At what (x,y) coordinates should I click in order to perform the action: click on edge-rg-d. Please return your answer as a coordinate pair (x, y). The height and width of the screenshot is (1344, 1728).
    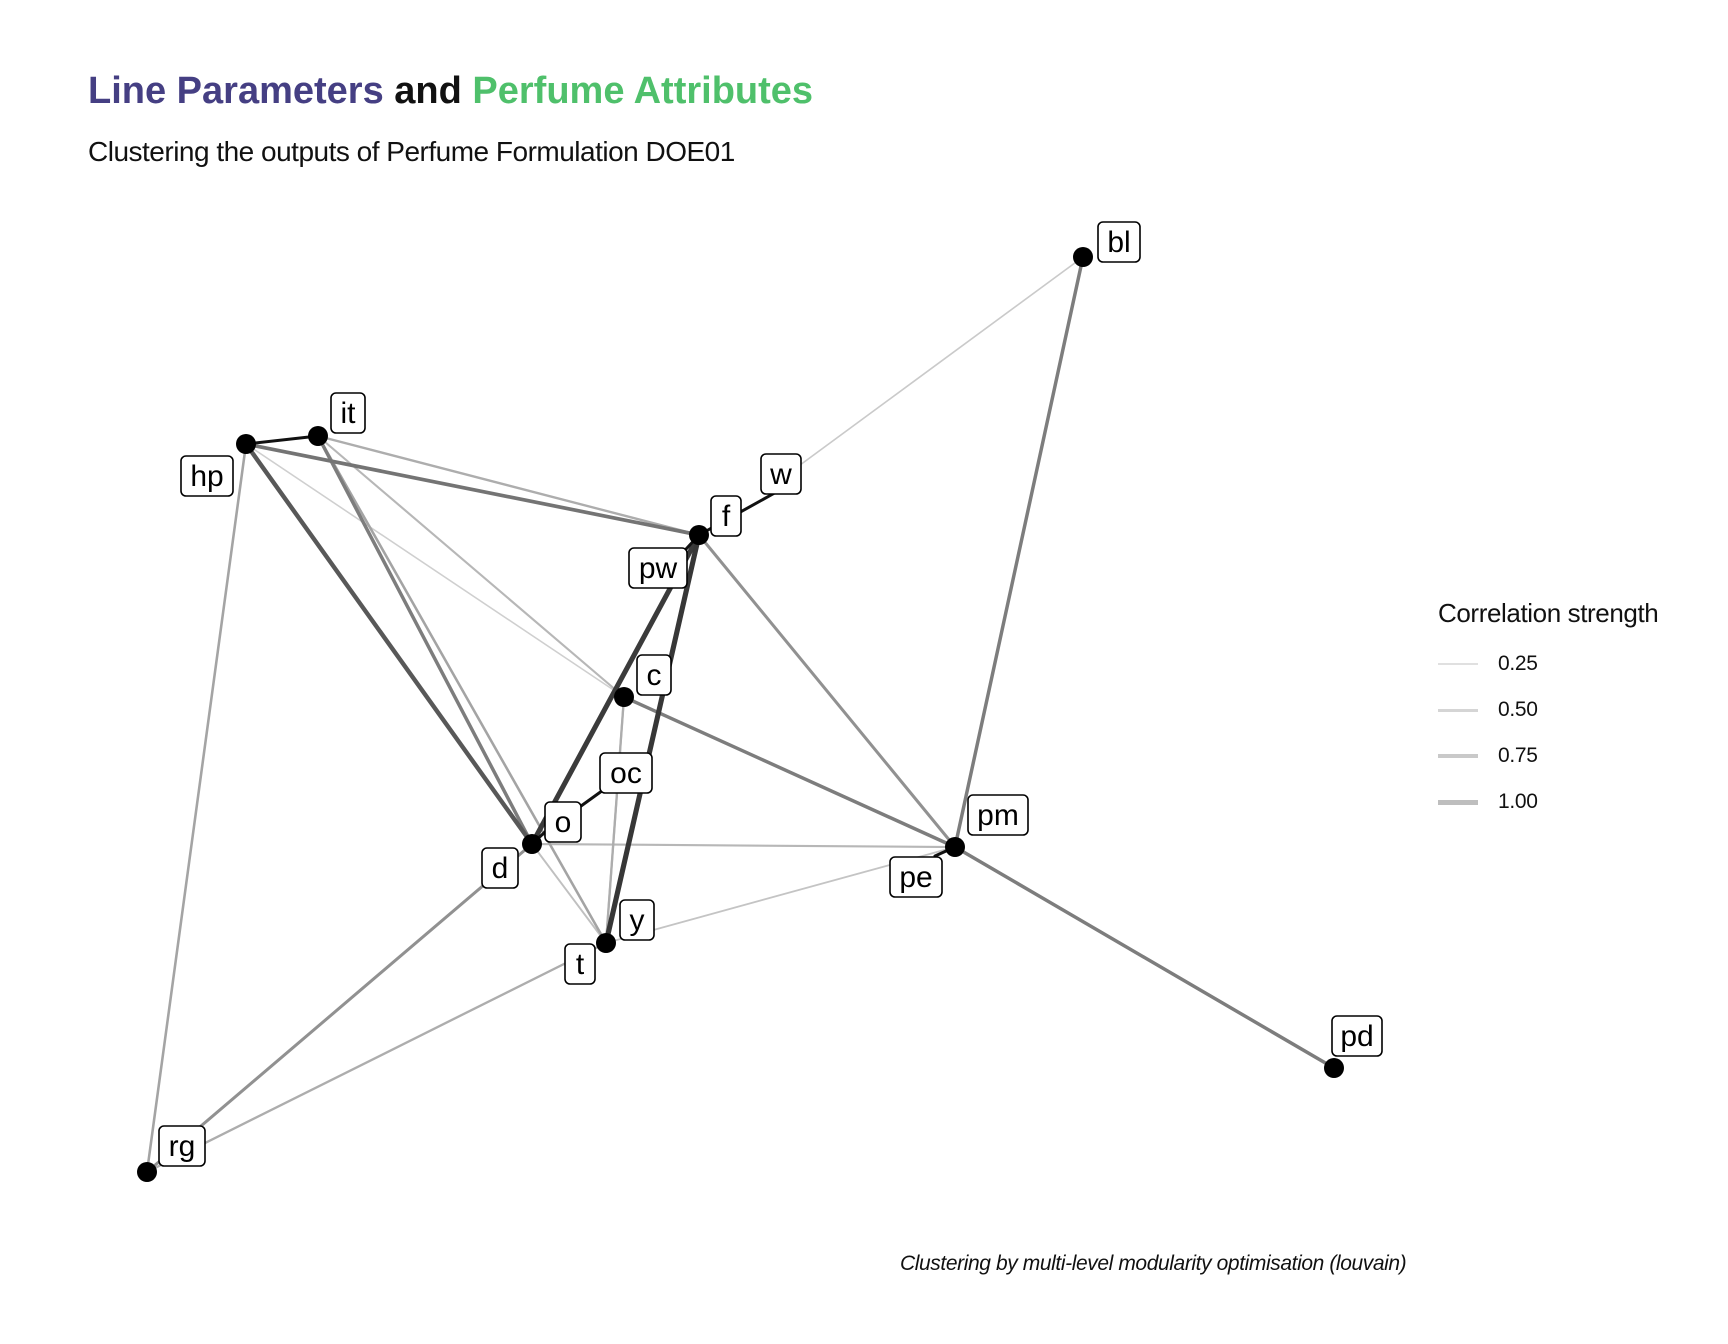
    Looking at the image, I should click on (339, 1008).